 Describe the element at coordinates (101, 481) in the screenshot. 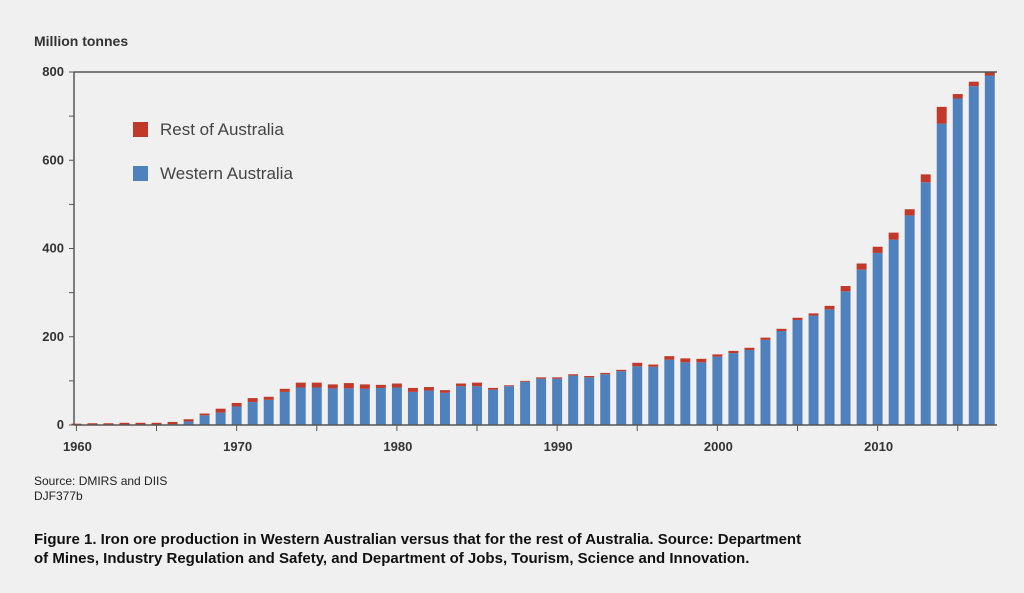

I see `source-line: Source: DMIRS and DIIS` at that location.